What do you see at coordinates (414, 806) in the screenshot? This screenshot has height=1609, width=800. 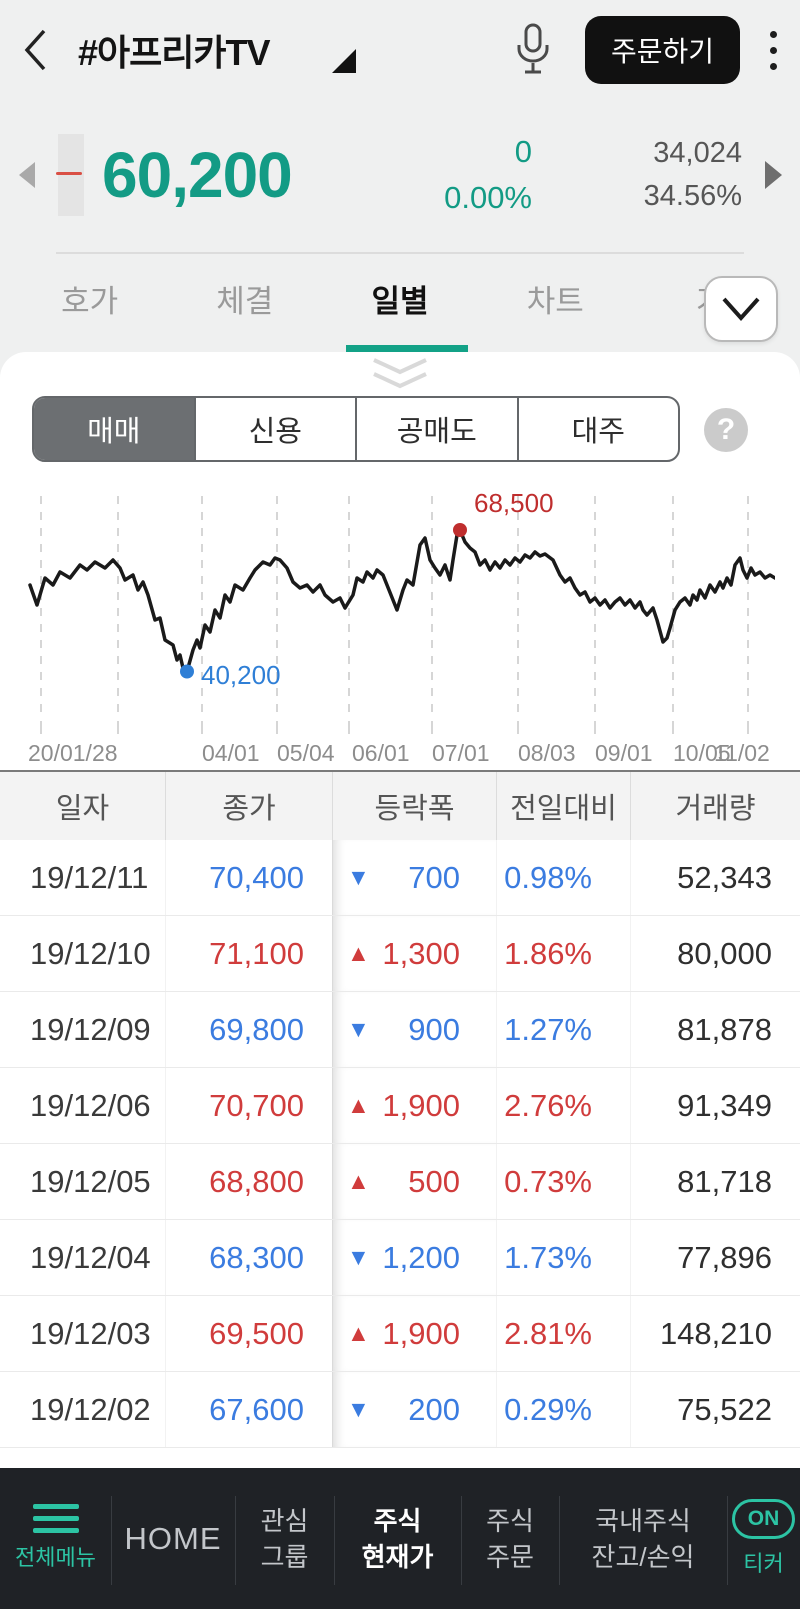 I see `column-header: 등락폭` at bounding box center [414, 806].